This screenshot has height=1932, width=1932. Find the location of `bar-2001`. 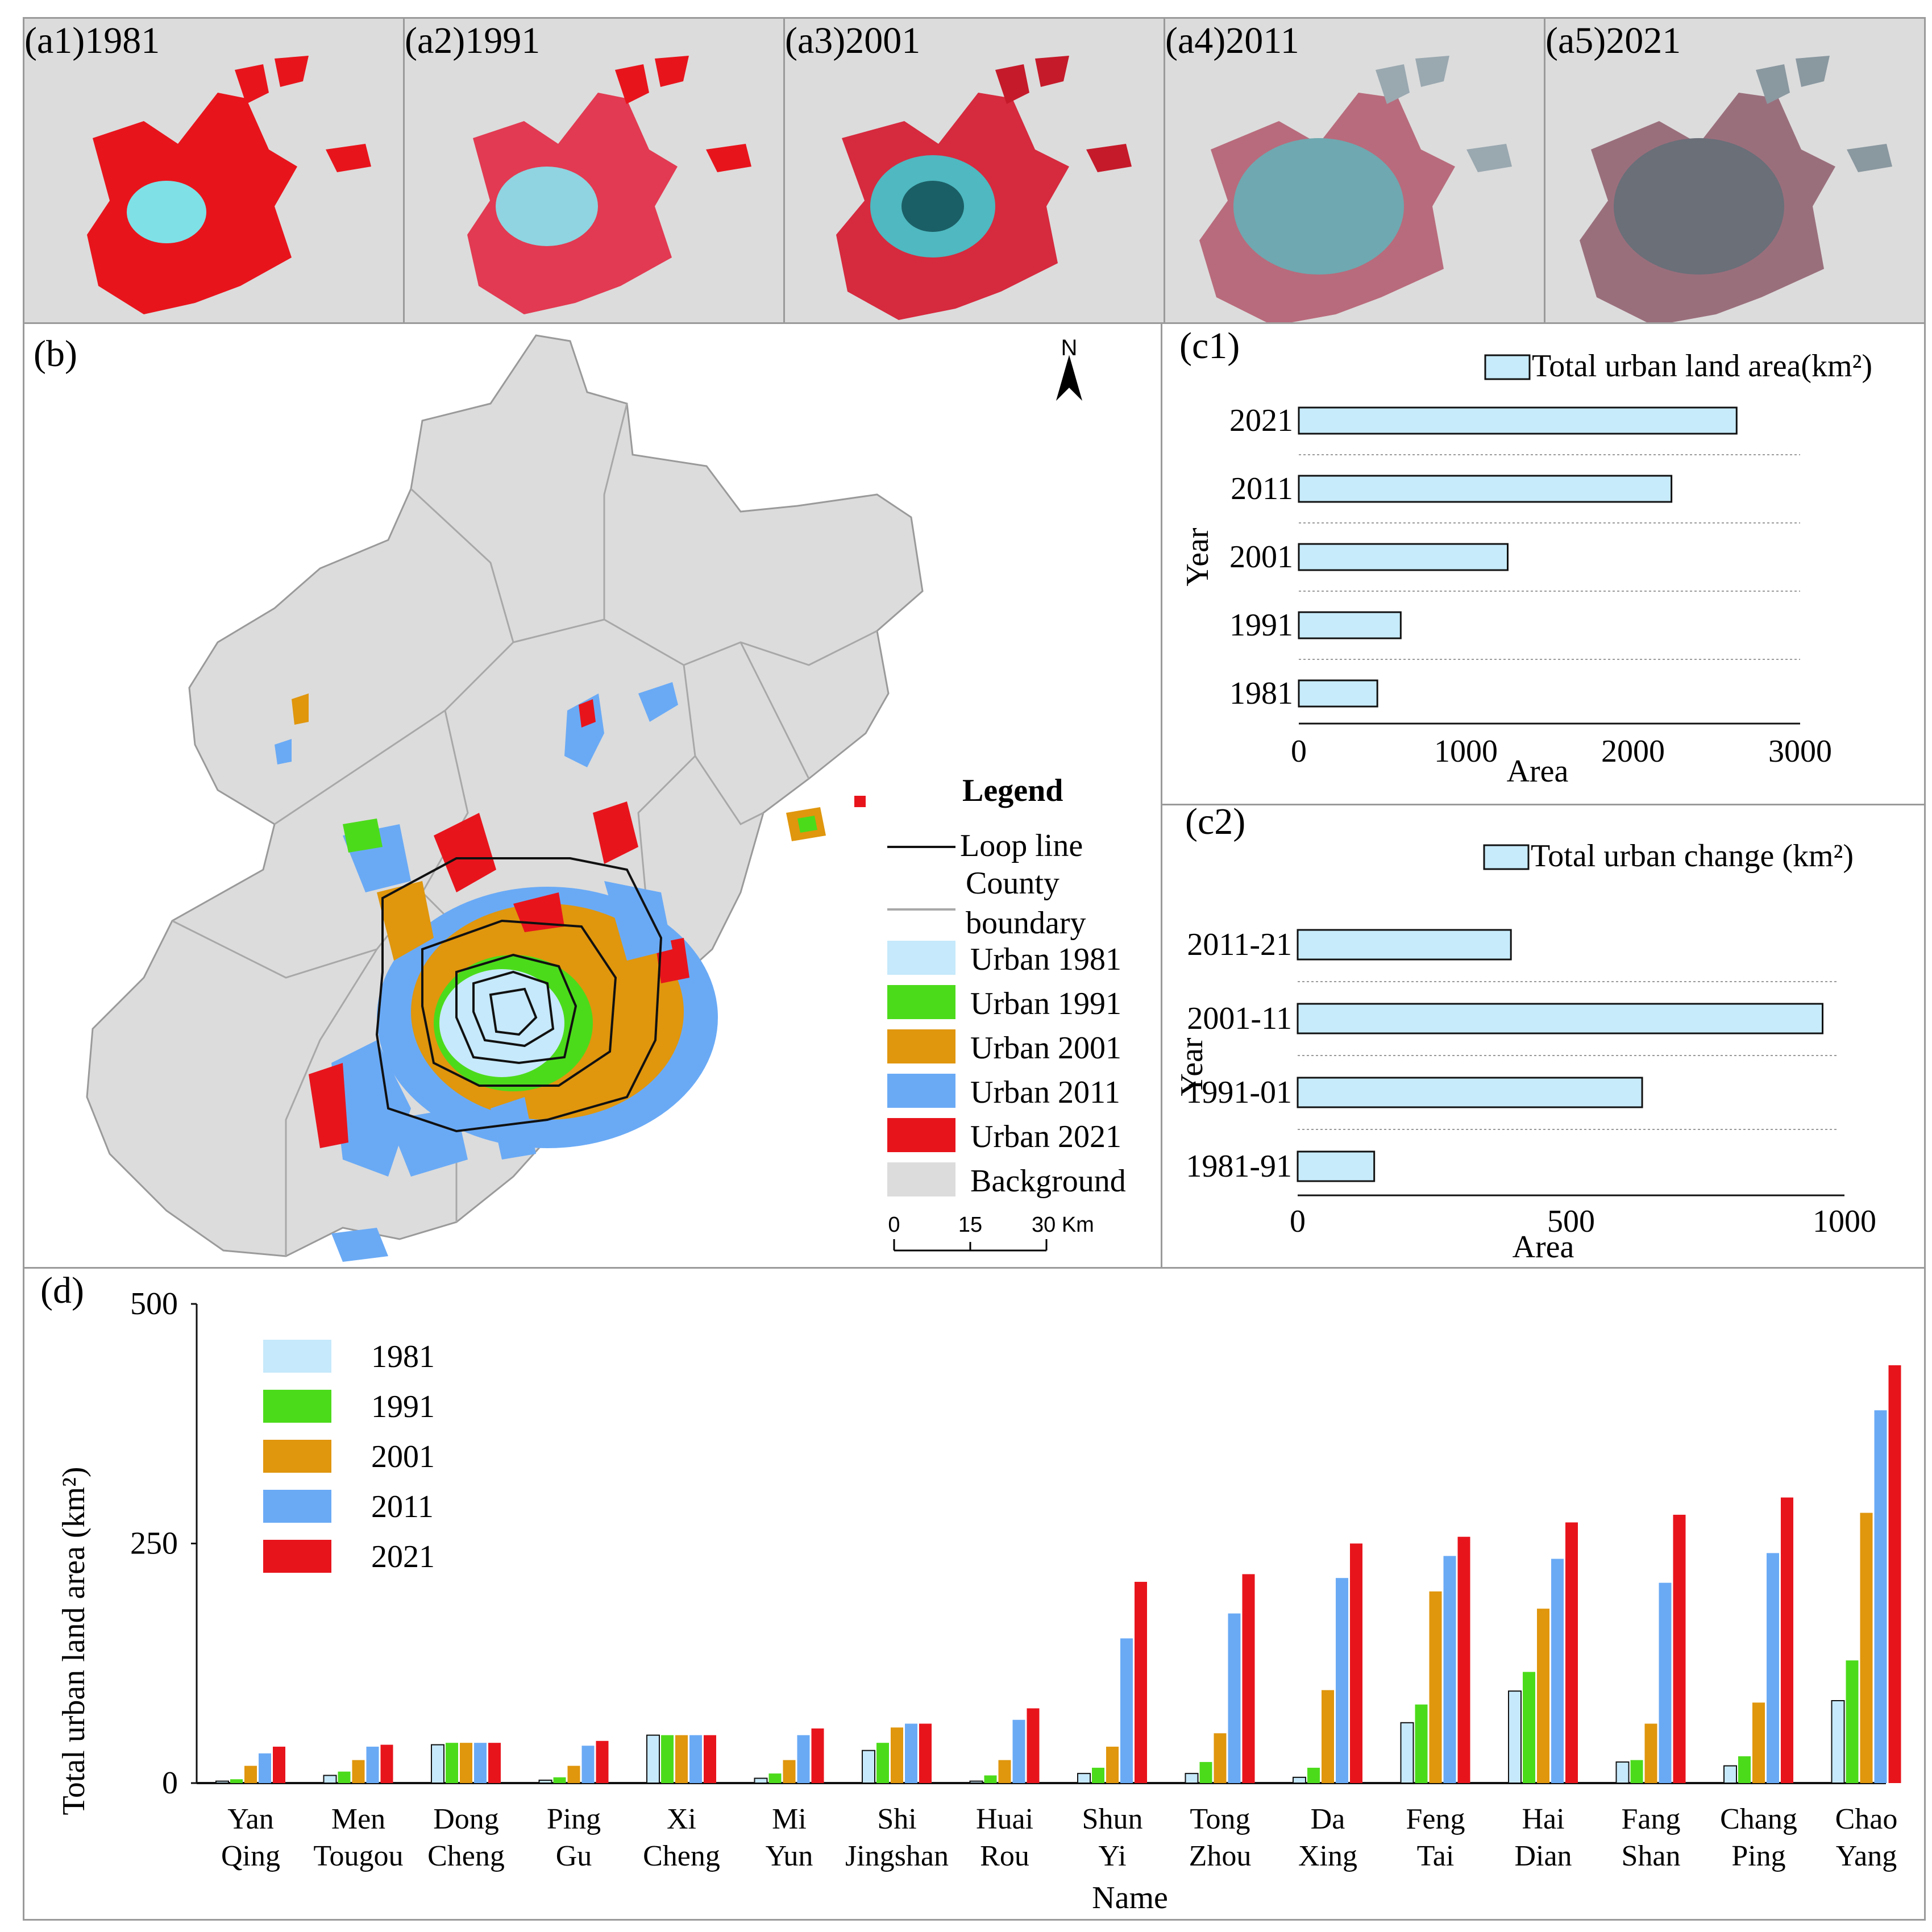

bar-2001 is located at coordinates (1404, 557).